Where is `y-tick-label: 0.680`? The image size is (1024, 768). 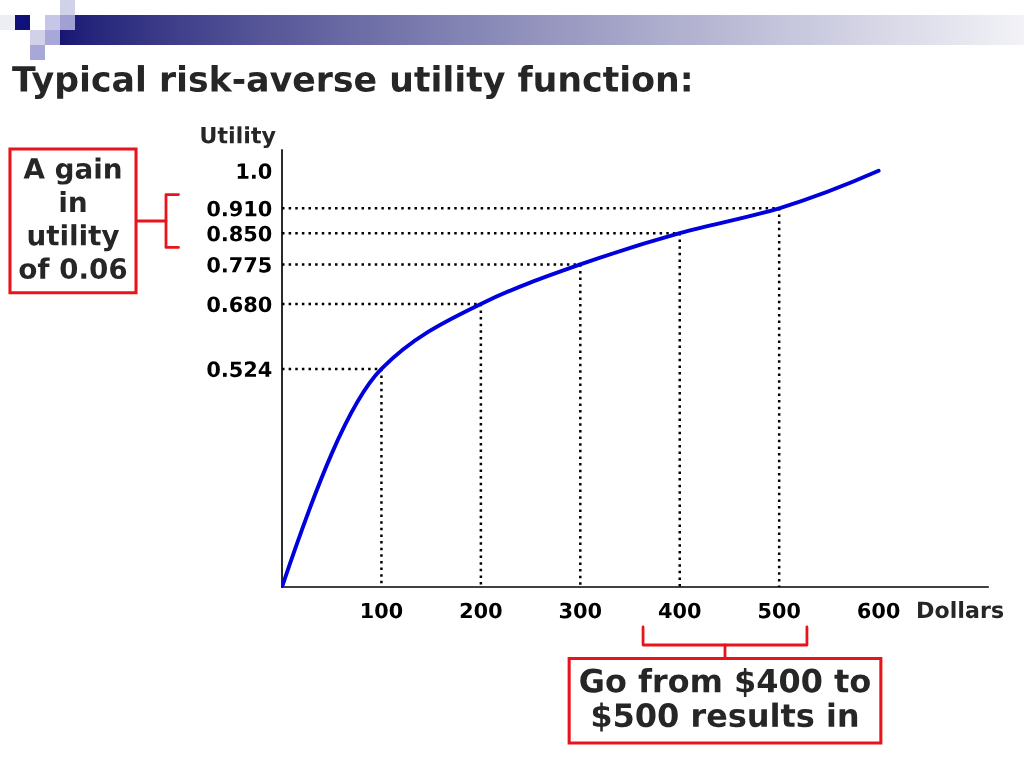
y-tick-label: 0.680 is located at coordinates (239, 304).